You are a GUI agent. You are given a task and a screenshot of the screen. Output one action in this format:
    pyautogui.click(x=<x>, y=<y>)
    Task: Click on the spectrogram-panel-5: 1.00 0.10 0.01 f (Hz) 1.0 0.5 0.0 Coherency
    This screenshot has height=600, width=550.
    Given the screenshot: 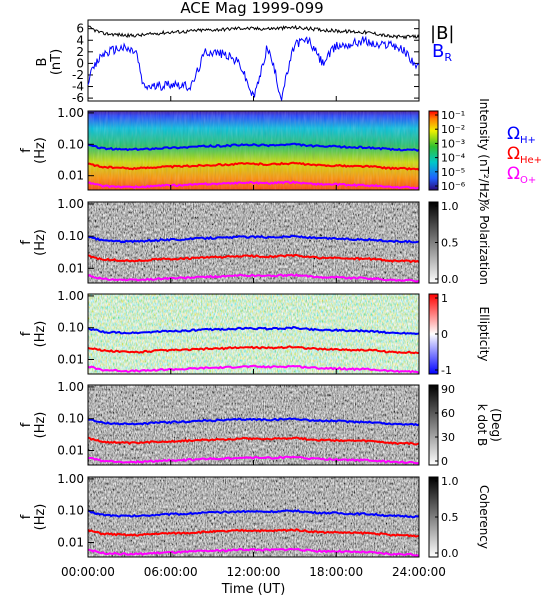 What is the action you would take?
    pyautogui.click(x=255, y=516)
    